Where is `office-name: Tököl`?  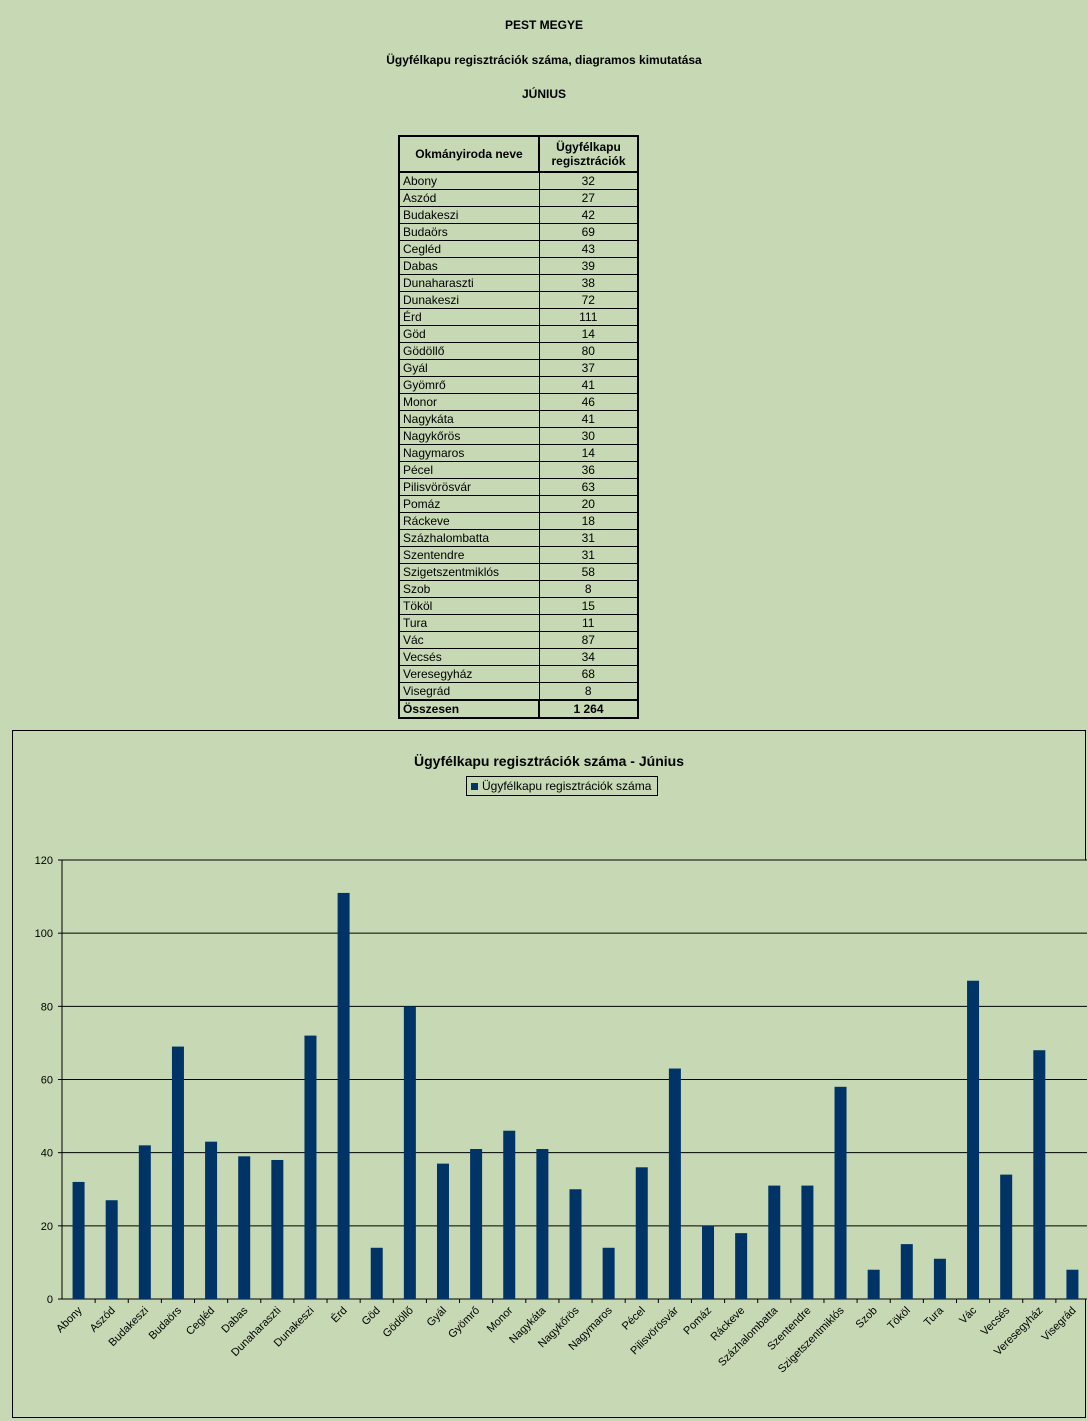
office-name: Tököl is located at coordinates (469, 606).